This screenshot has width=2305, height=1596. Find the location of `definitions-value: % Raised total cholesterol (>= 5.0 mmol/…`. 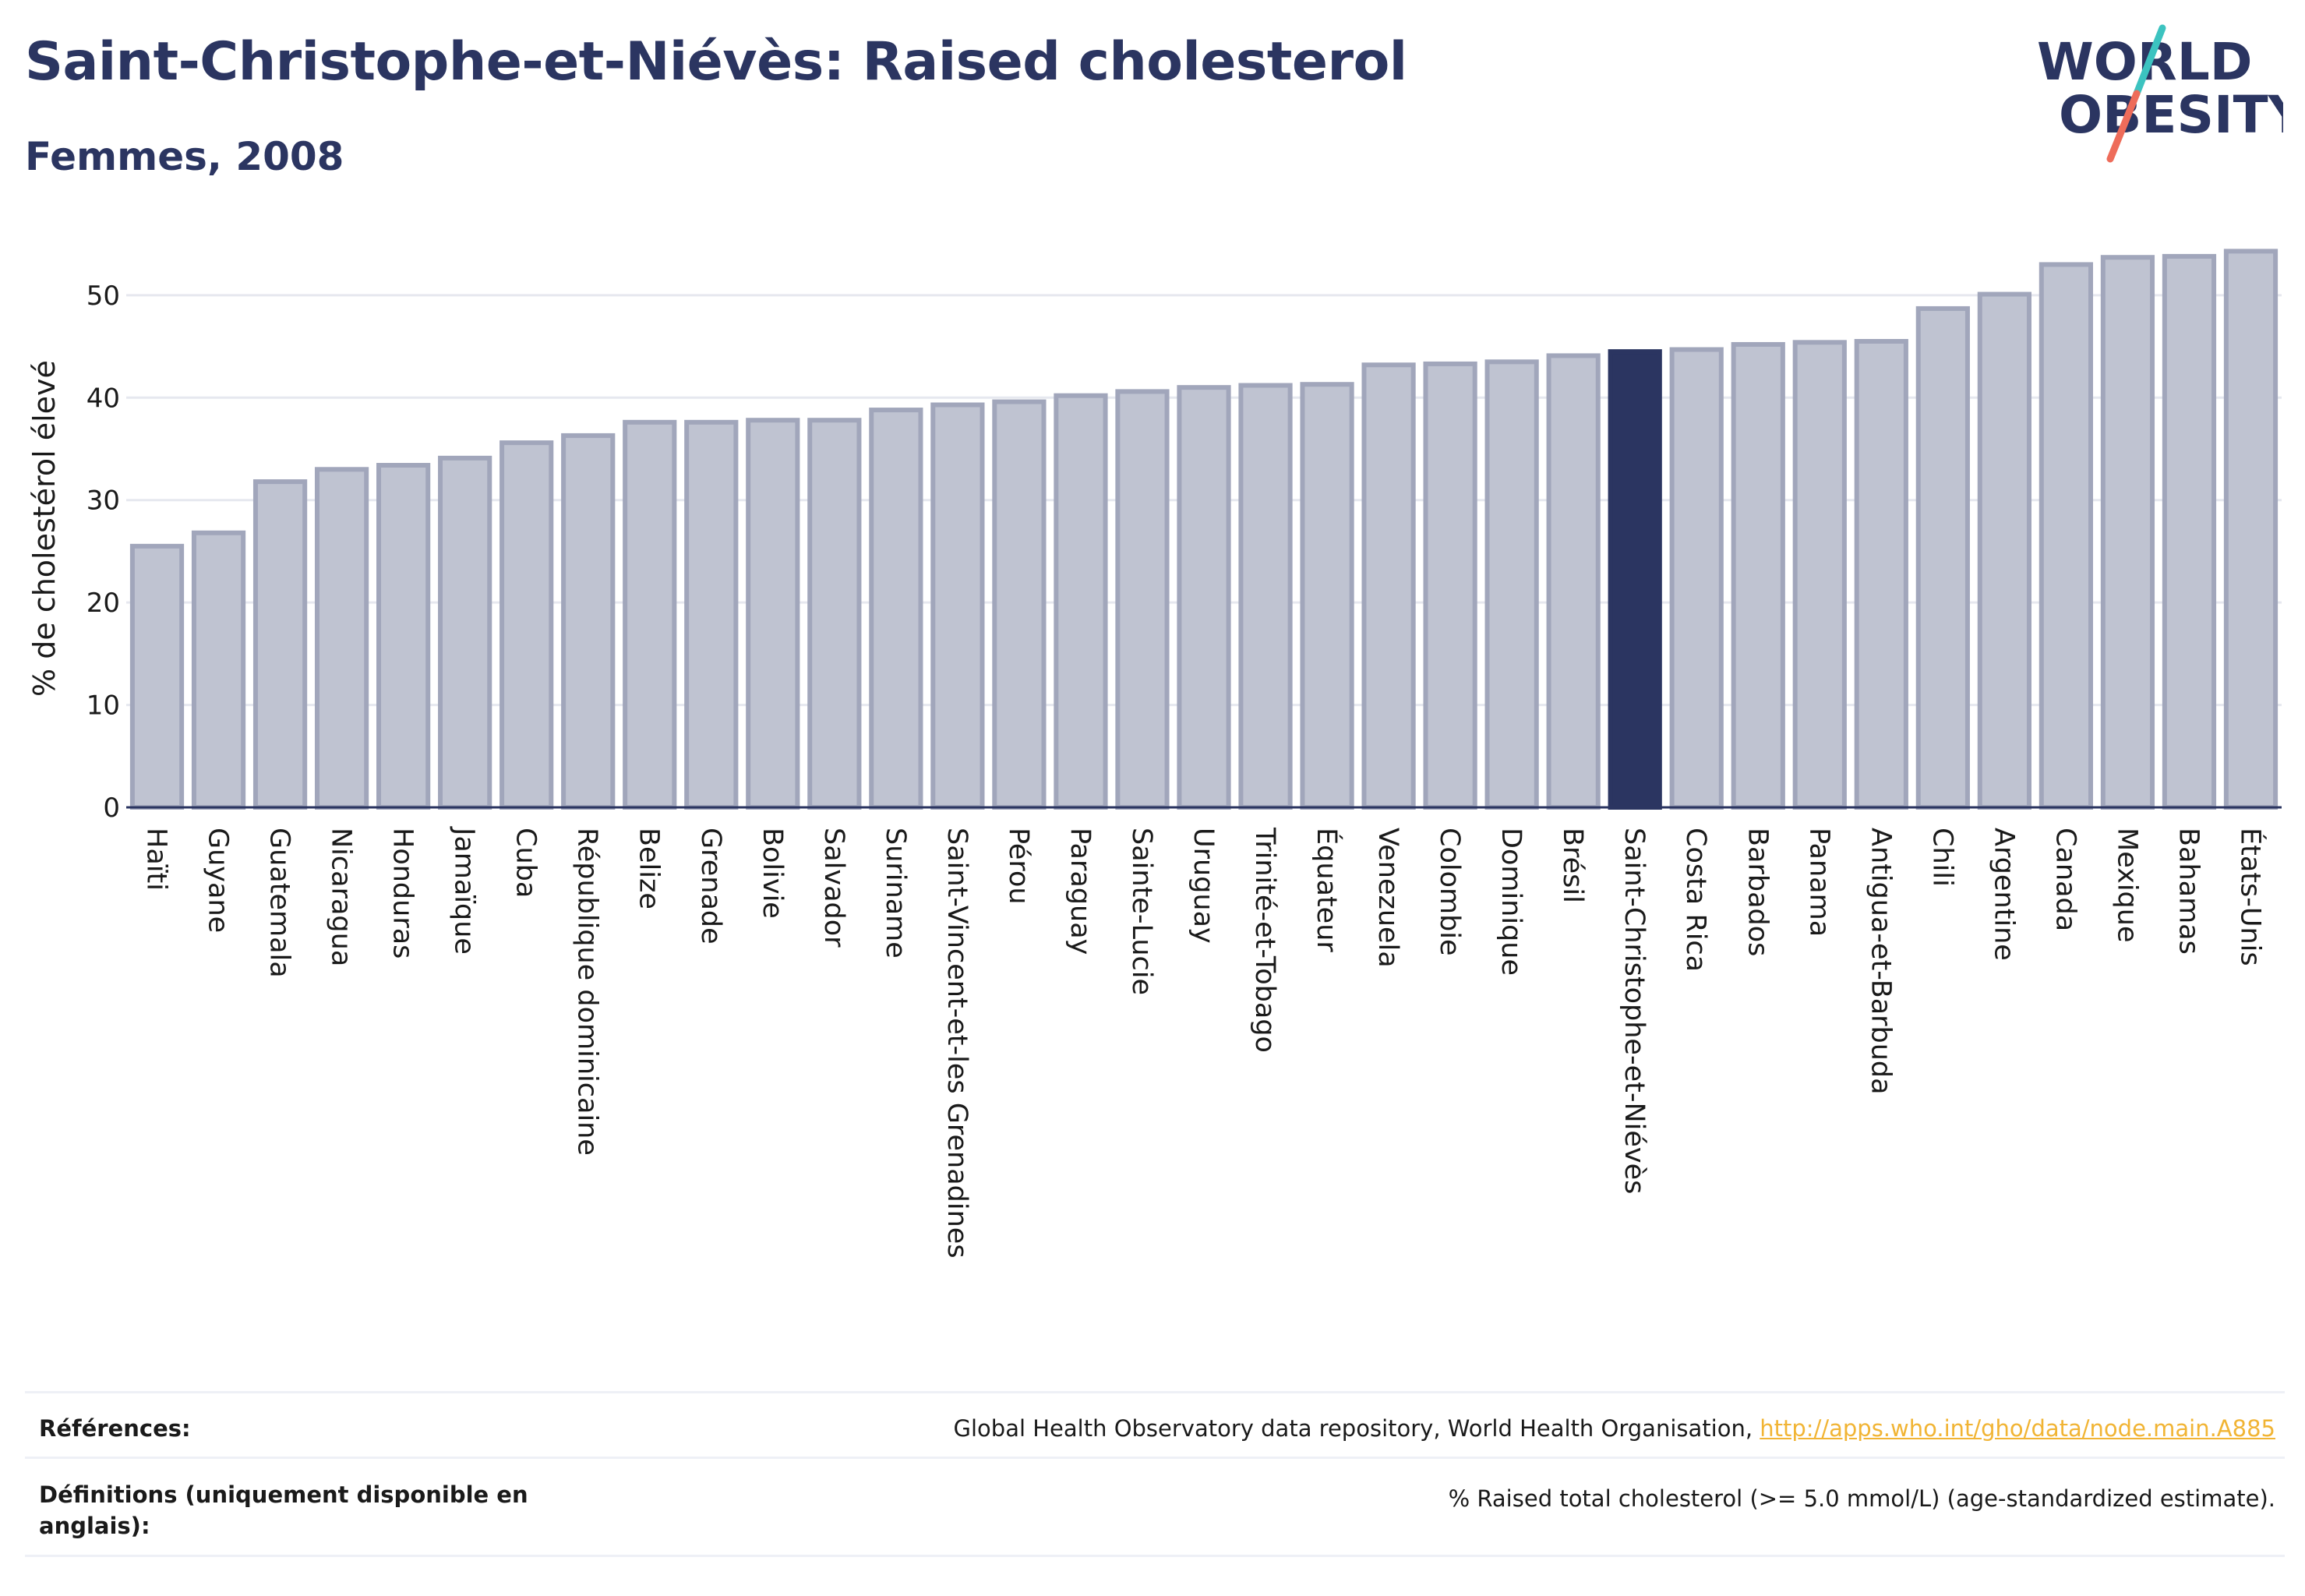

definitions-value: % Raised total cholesterol (>= 5.0 mmol/… is located at coordinates (1861, 1498).